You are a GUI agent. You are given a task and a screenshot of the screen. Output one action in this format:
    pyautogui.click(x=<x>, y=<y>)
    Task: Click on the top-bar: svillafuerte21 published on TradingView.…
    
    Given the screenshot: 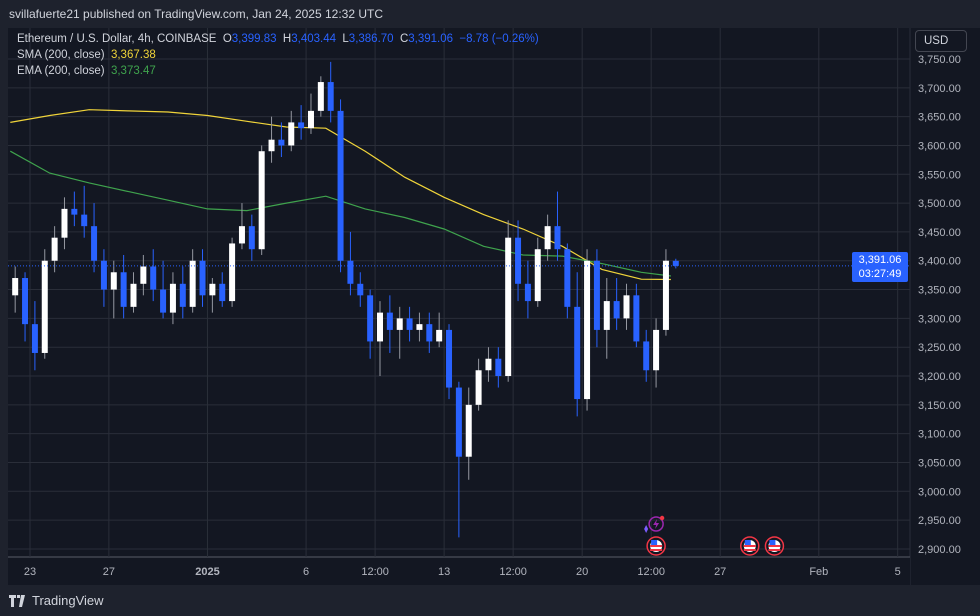 What is the action you would take?
    pyautogui.click(x=490, y=14)
    